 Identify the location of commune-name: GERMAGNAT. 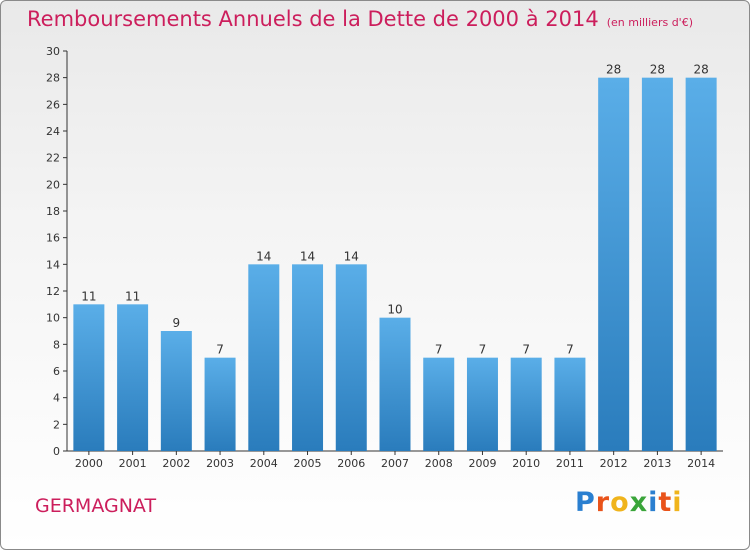
(96, 506).